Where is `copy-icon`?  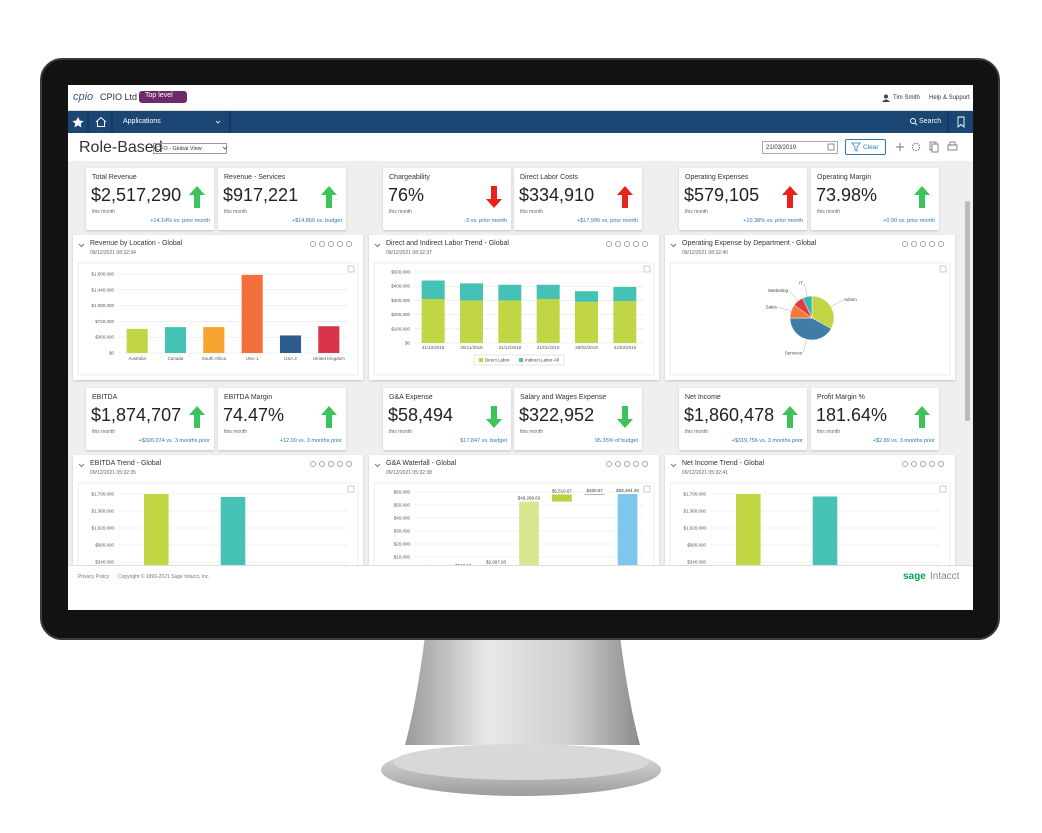 copy-icon is located at coordinates (935, 148).